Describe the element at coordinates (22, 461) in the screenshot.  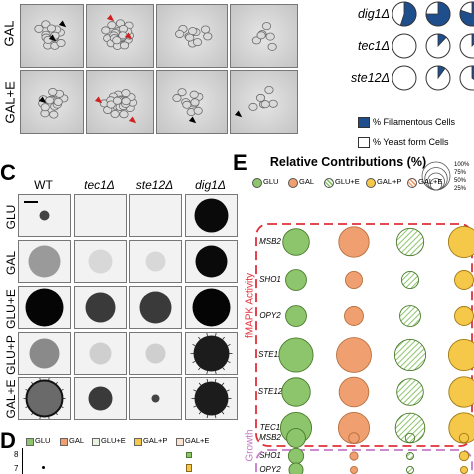
I see `y-axis` at that location.